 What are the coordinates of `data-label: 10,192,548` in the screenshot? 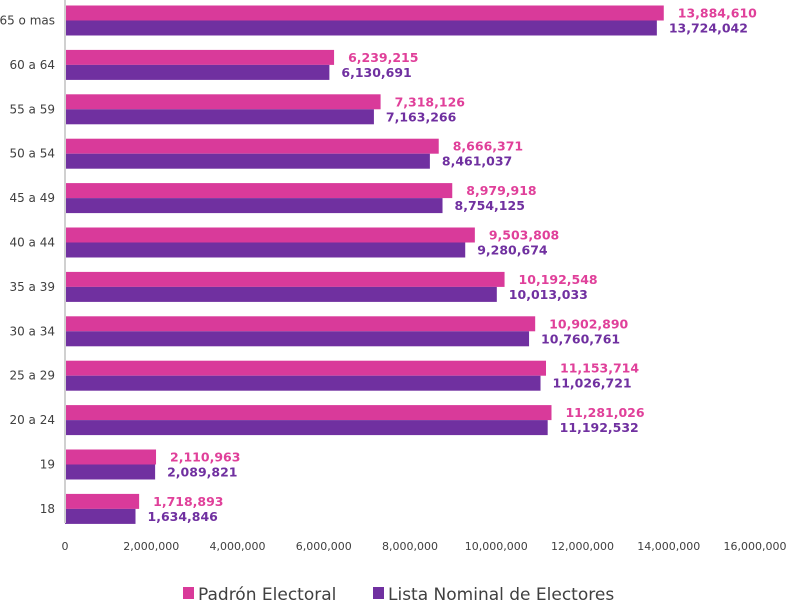 It's located at (558, 279).